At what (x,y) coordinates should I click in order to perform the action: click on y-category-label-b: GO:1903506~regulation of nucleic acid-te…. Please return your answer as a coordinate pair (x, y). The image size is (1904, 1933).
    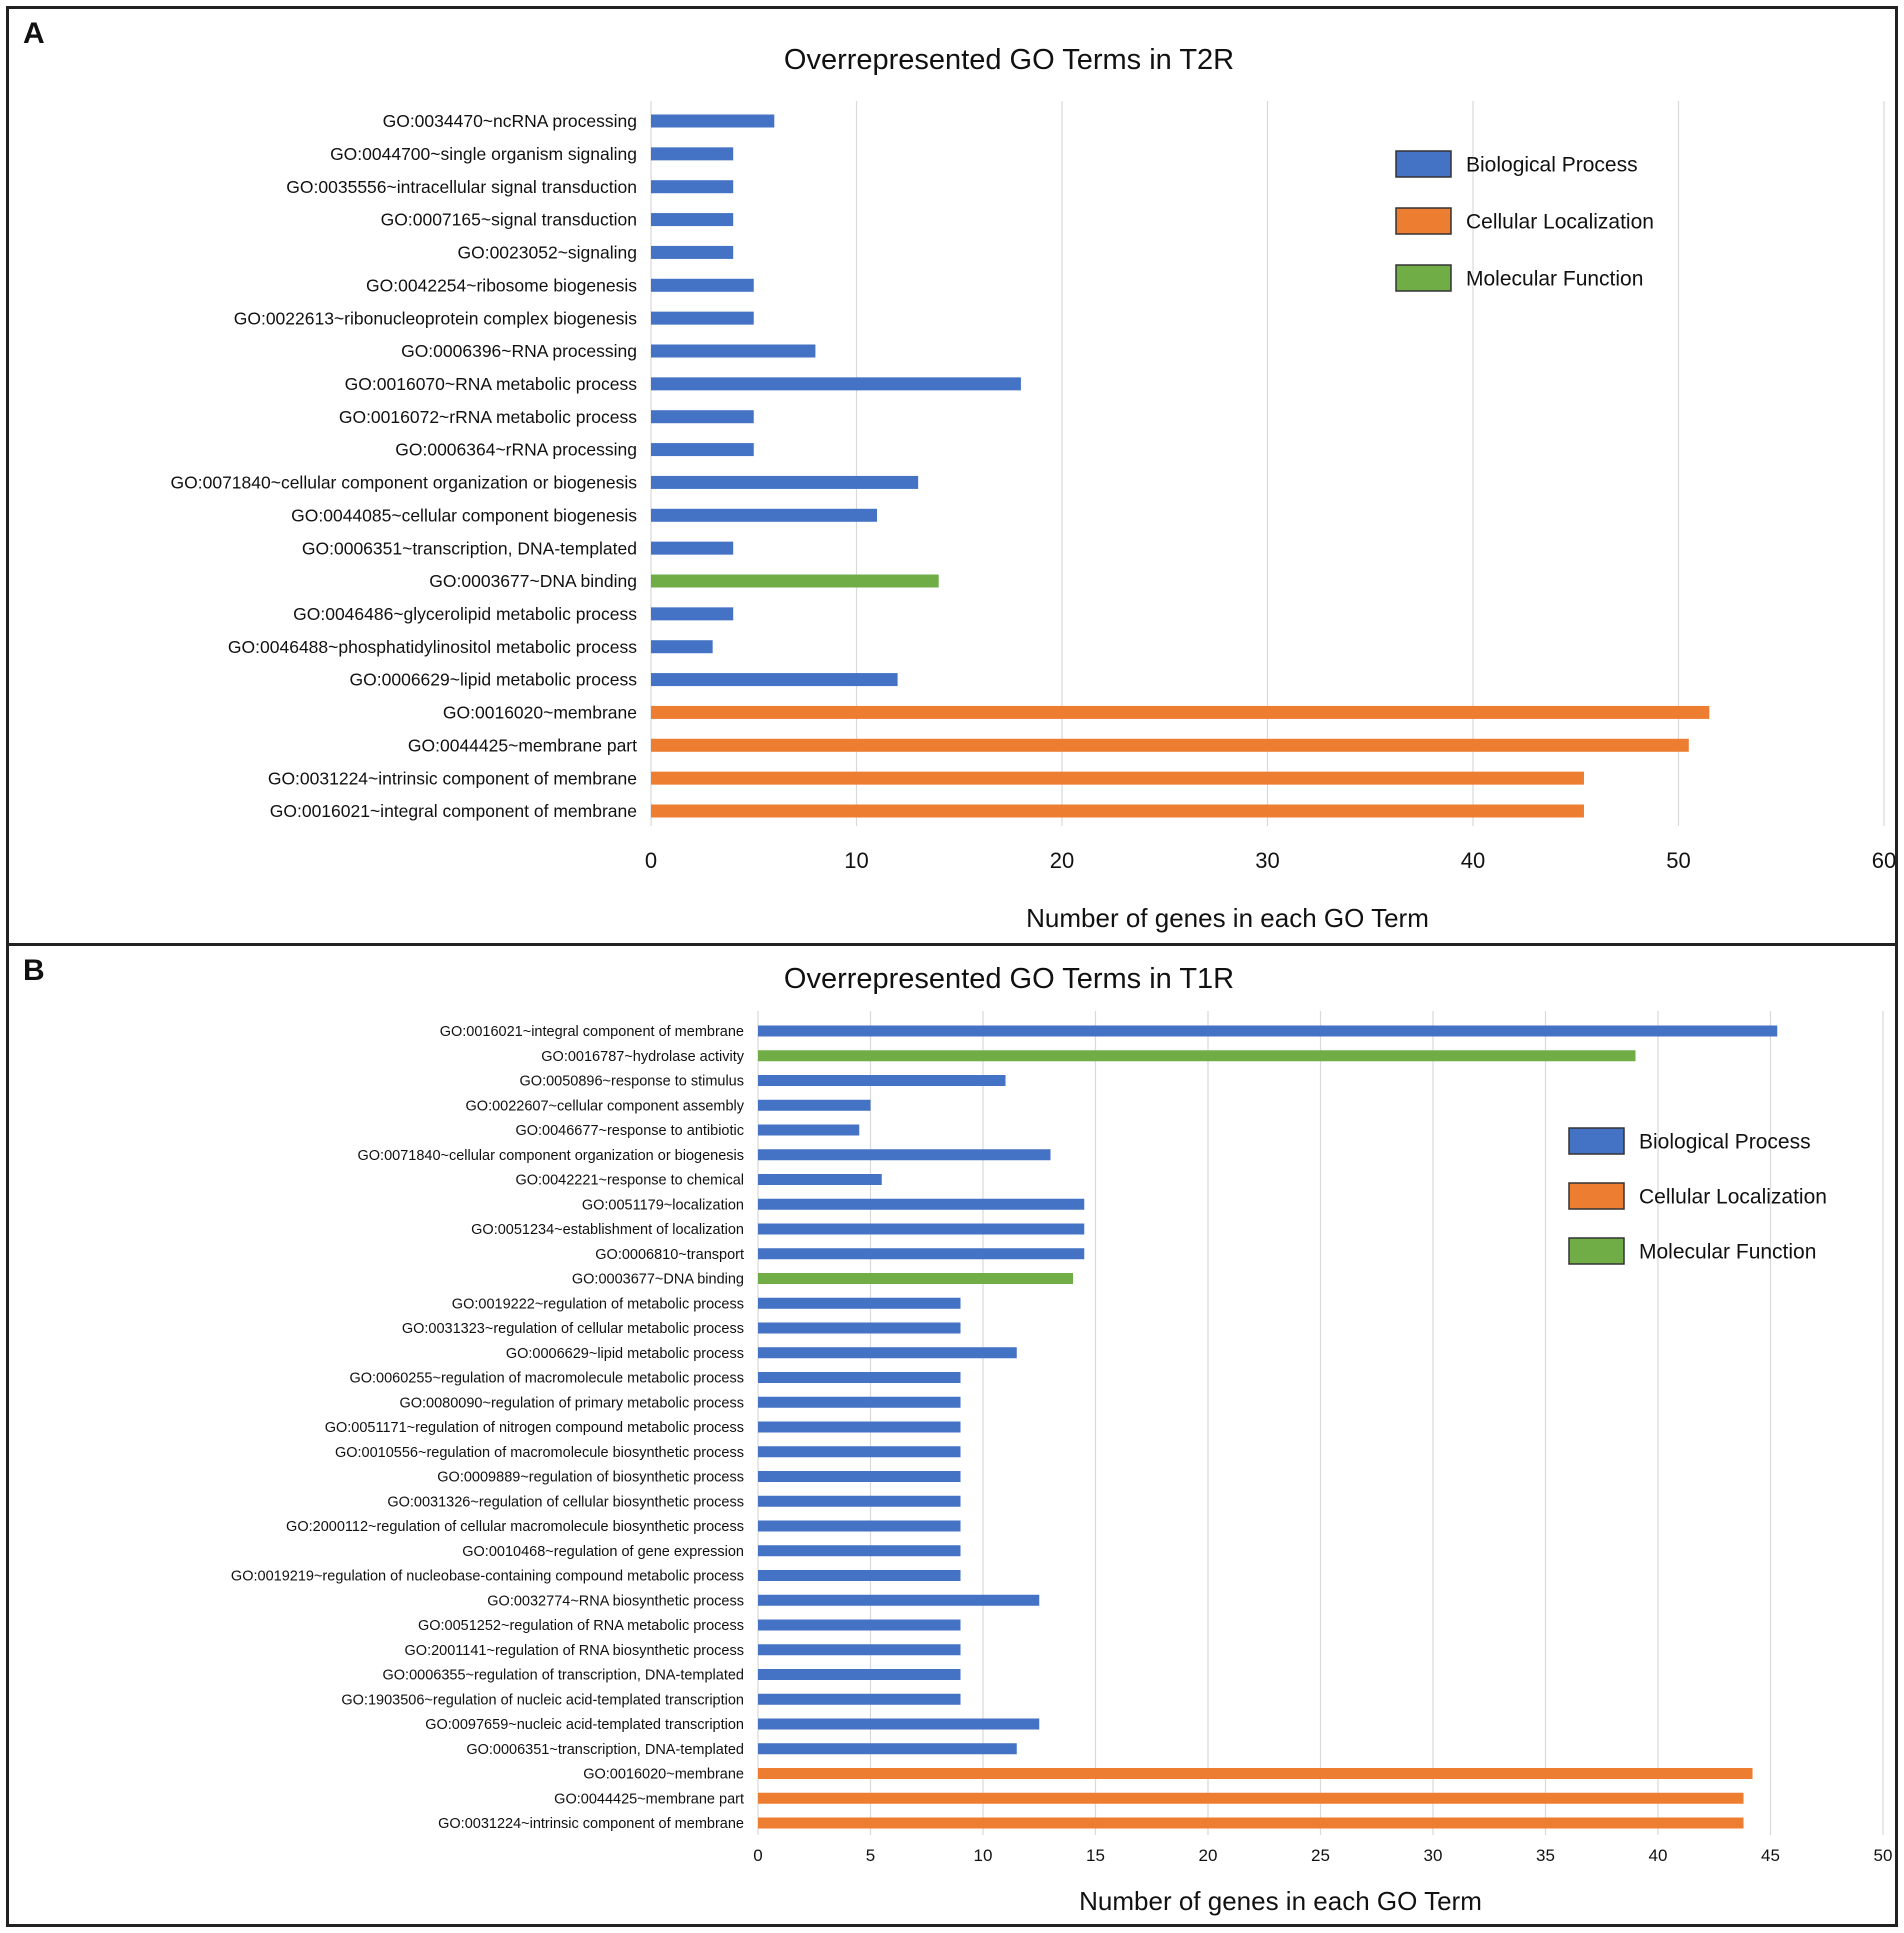
    Looking at the image, I should click on (542, 1700).